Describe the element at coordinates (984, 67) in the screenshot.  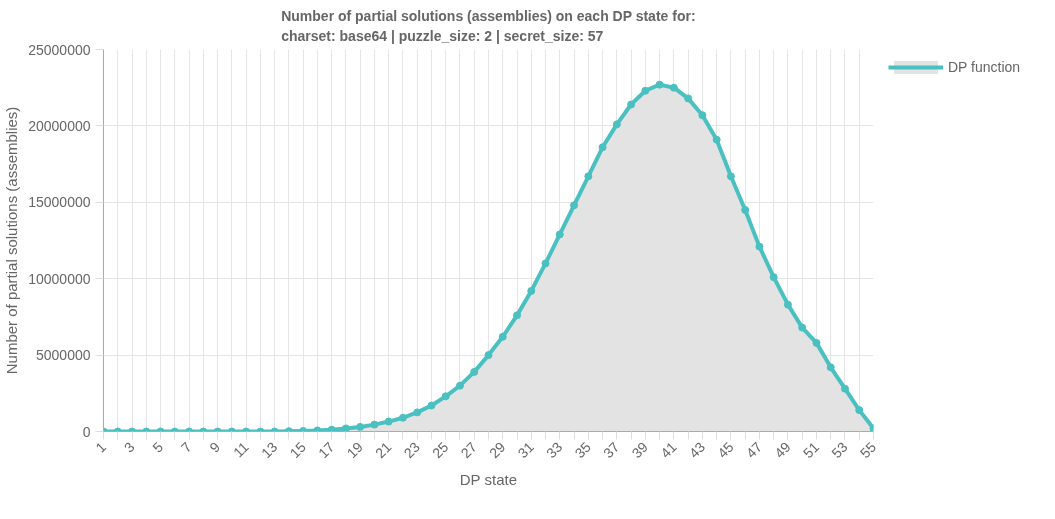
I see `legend-label: DP function` at that location.